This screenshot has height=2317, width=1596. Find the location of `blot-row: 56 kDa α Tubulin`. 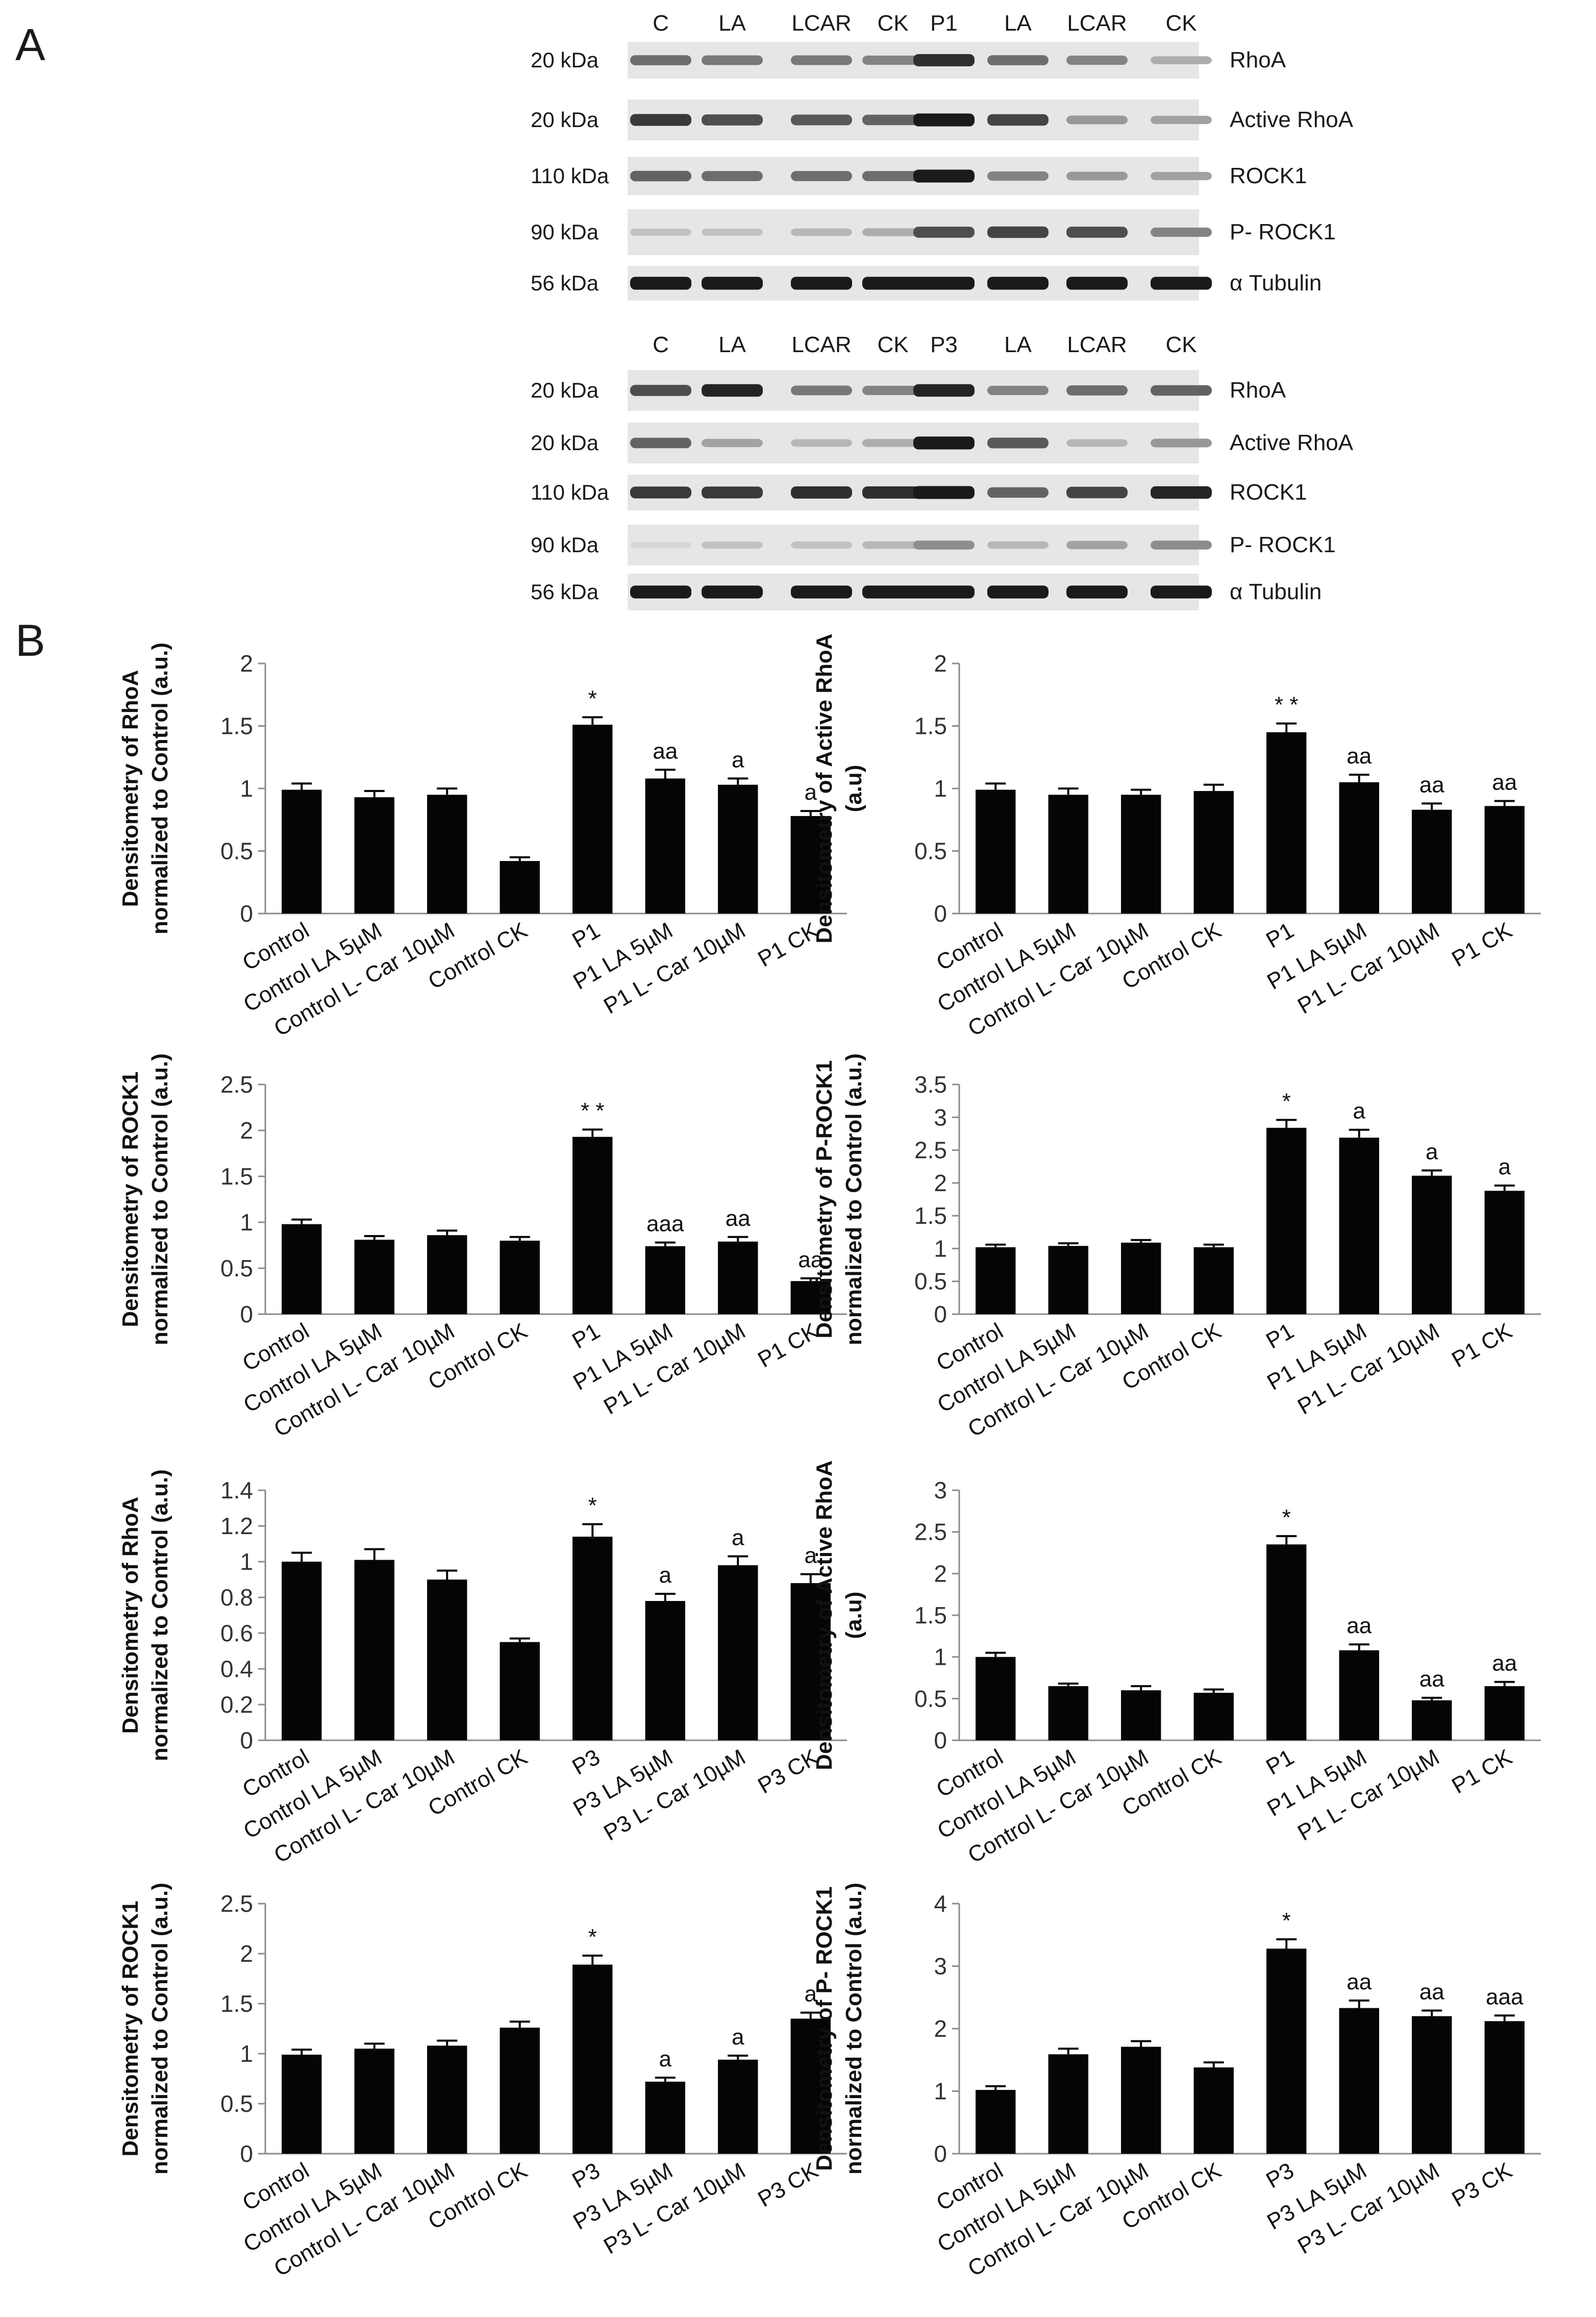

blot-row: 56 kDa α Tubulin is located at coordinates (926, 283).